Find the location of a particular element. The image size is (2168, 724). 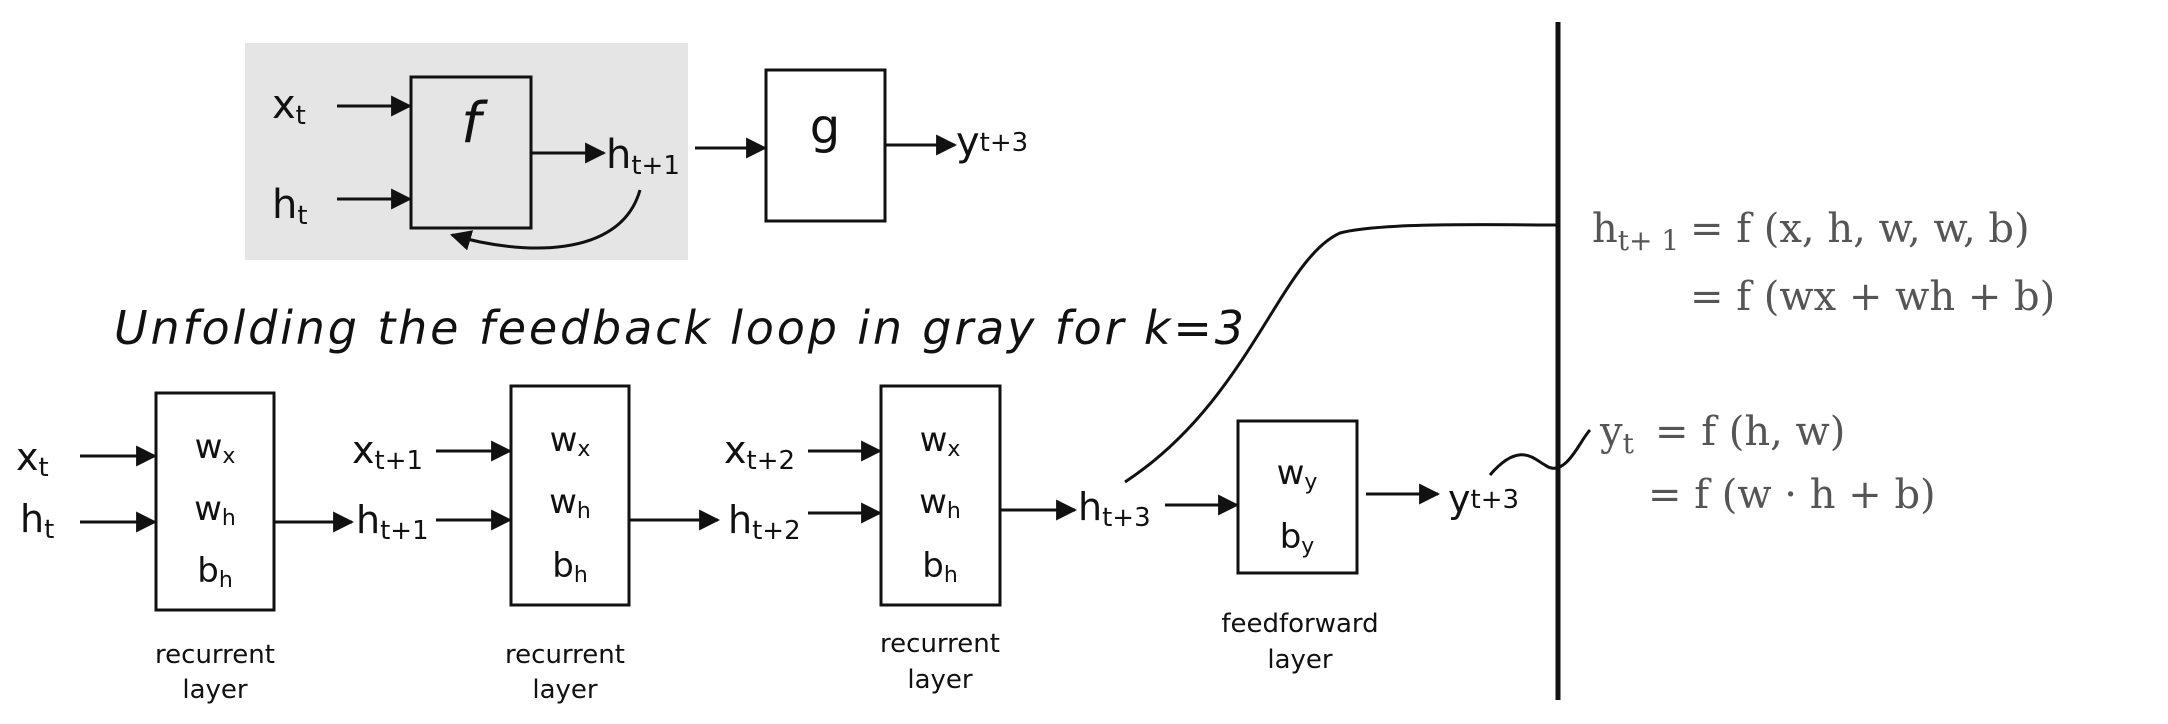

top-h-t-label: ht is located at coordinates (290, 206).